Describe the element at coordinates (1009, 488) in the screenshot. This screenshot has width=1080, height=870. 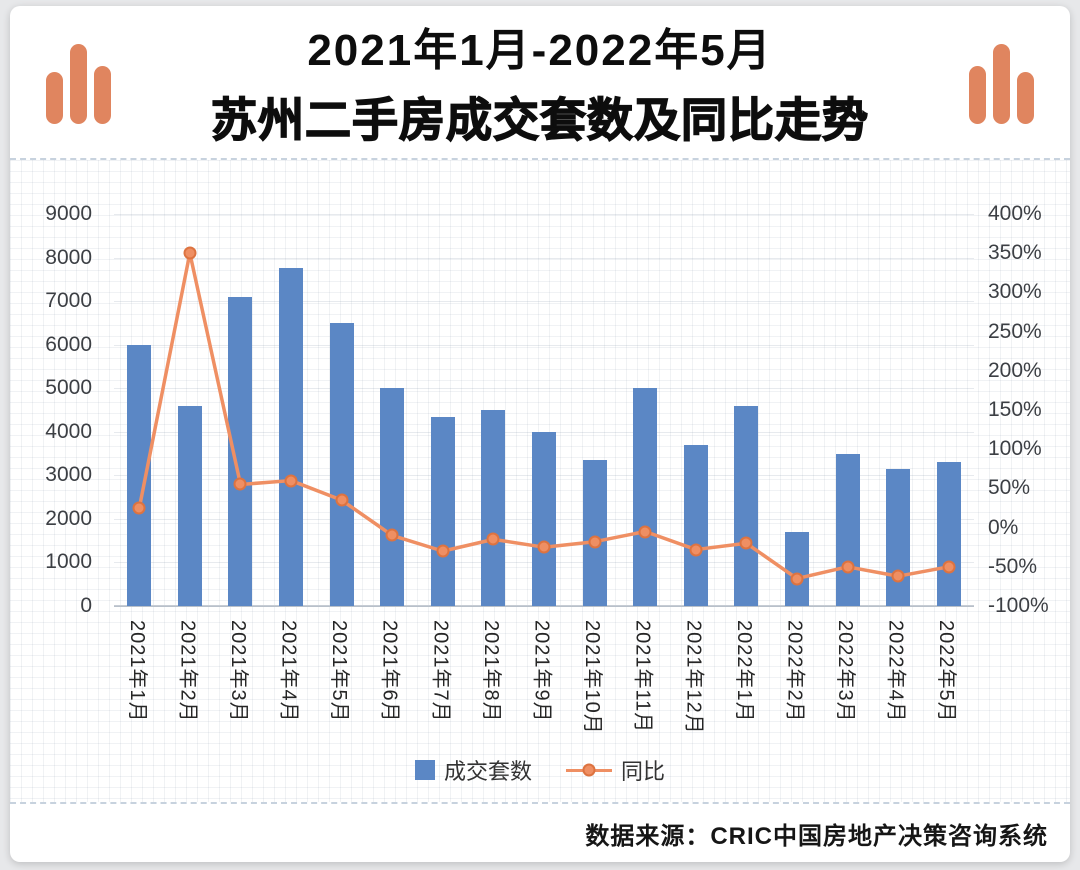
I see `right-axis-tick-label: 50%` at that location.